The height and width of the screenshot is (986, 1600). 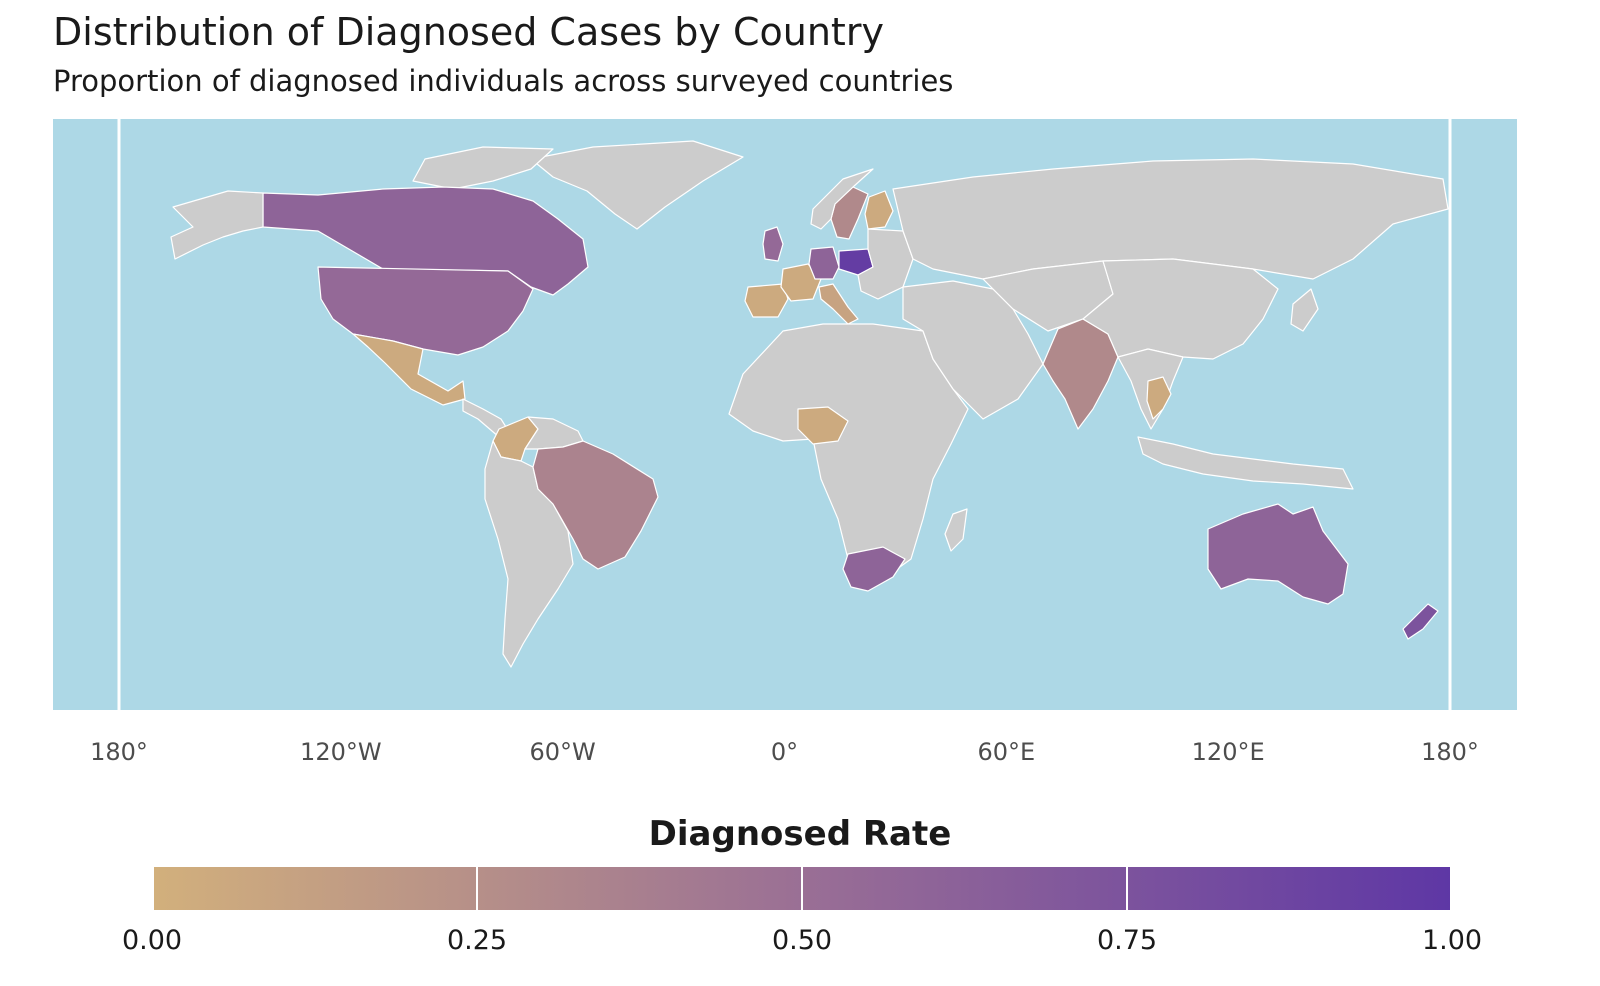 What do you see at coordinates (824, 263) in the screenshot?
I see `country-germany` at bounding box center [824, 263].